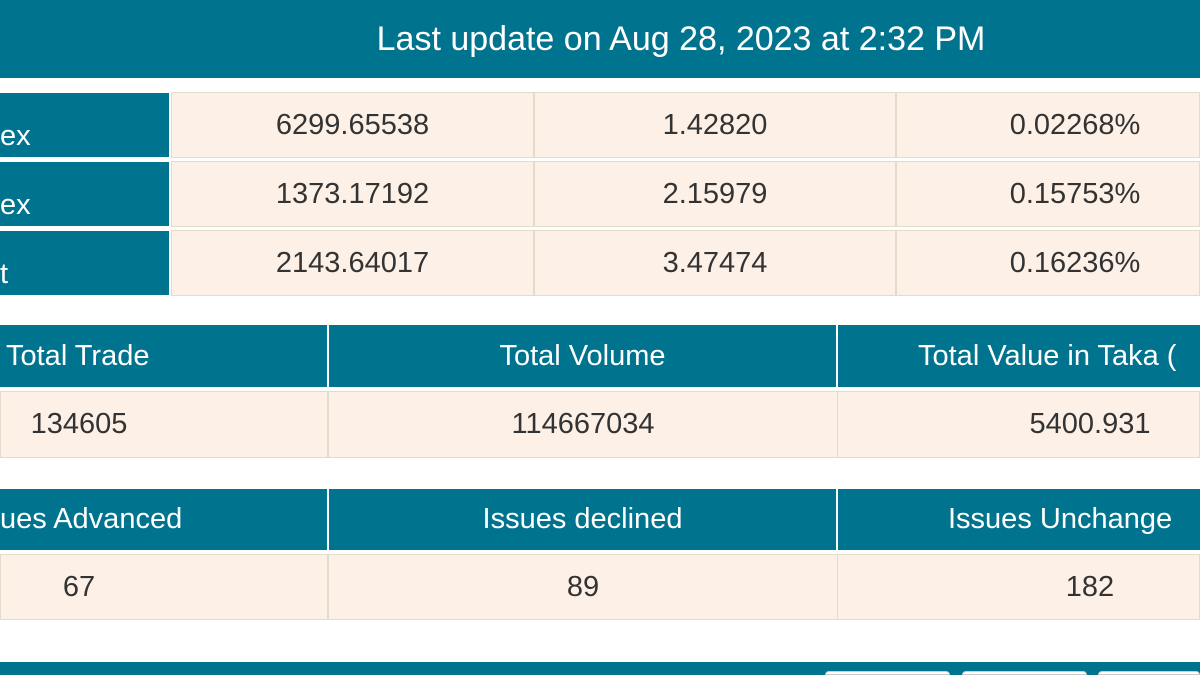 This screenshot has height=675, width=1200. I want to click on index-value: 1373.17192, so click(352, 194).